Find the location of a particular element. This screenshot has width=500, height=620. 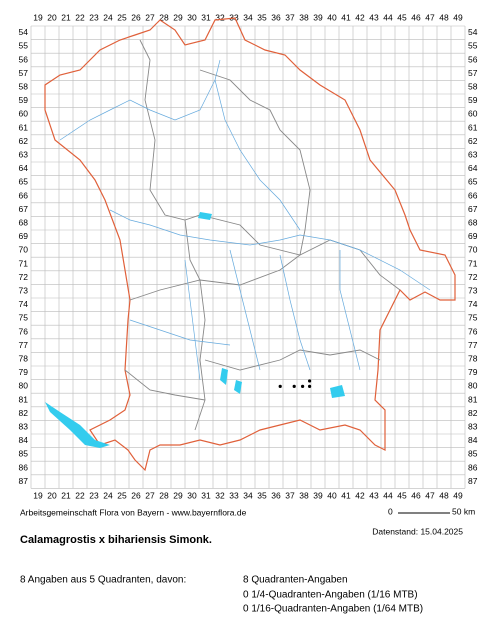

row-label: 58 is located at coordinates (24, 86).